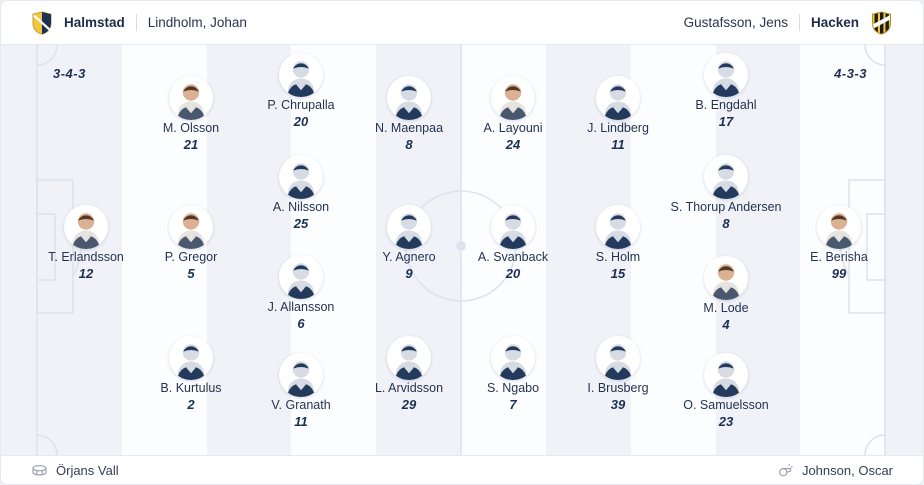  I want to click on player-name: E. Berisha, so click(839, 257).